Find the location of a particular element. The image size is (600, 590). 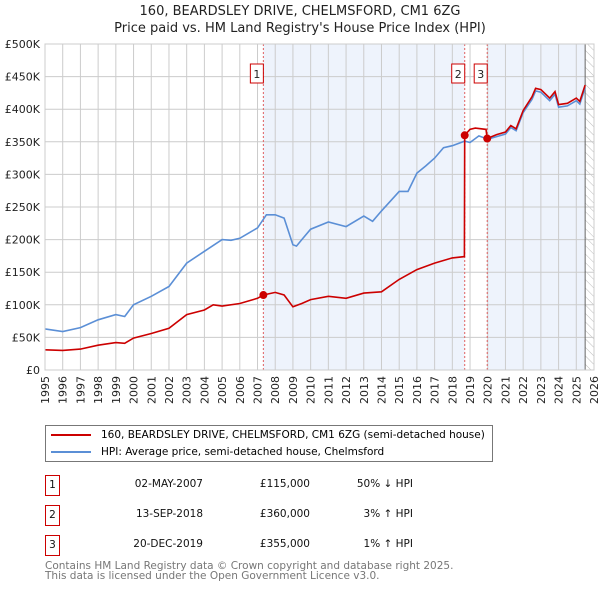

y-tick-label: £150K is located at coordinates (23, 272).